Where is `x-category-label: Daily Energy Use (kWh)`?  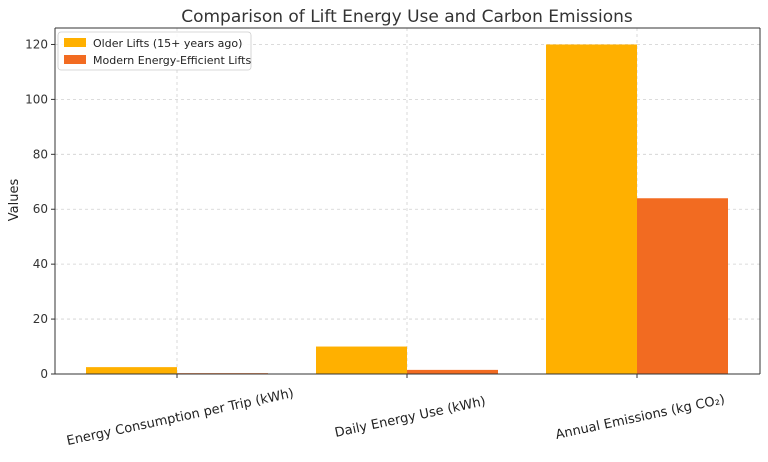 x-category-label: Daily Energy Use (kWh) is located at coordinates (410, 417).